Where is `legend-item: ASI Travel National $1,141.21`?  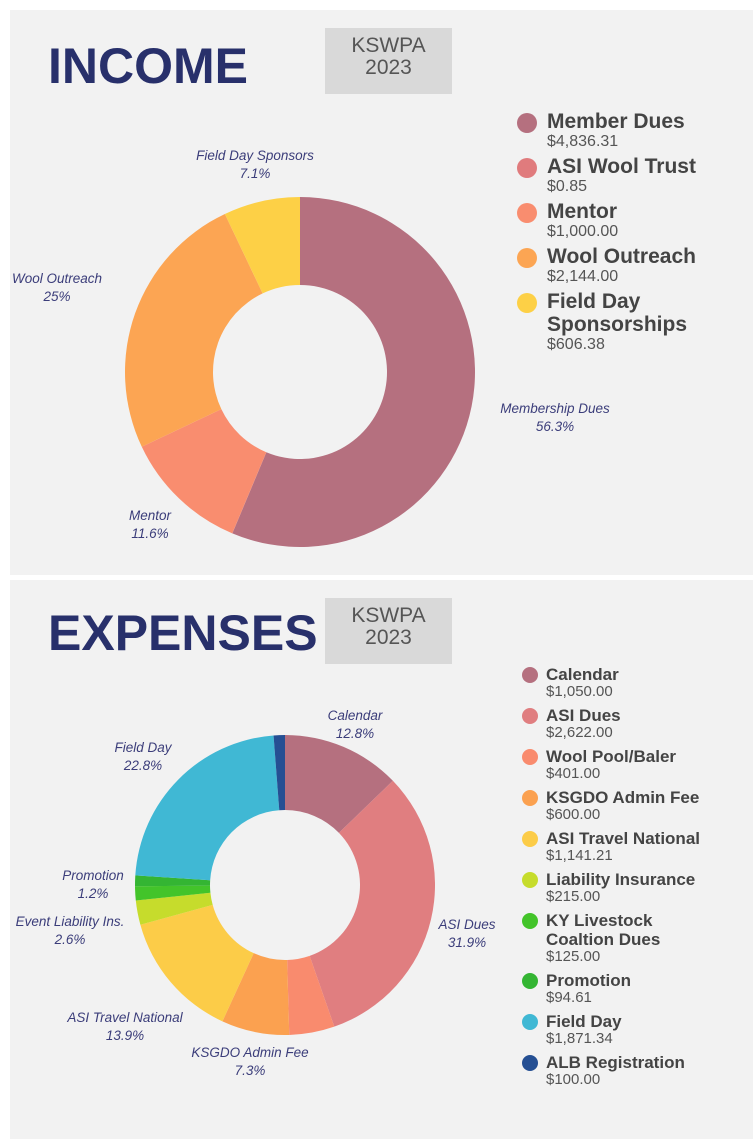 legend-item: ASI Travel National $1,141.21 is located at coordinates (622, 846).